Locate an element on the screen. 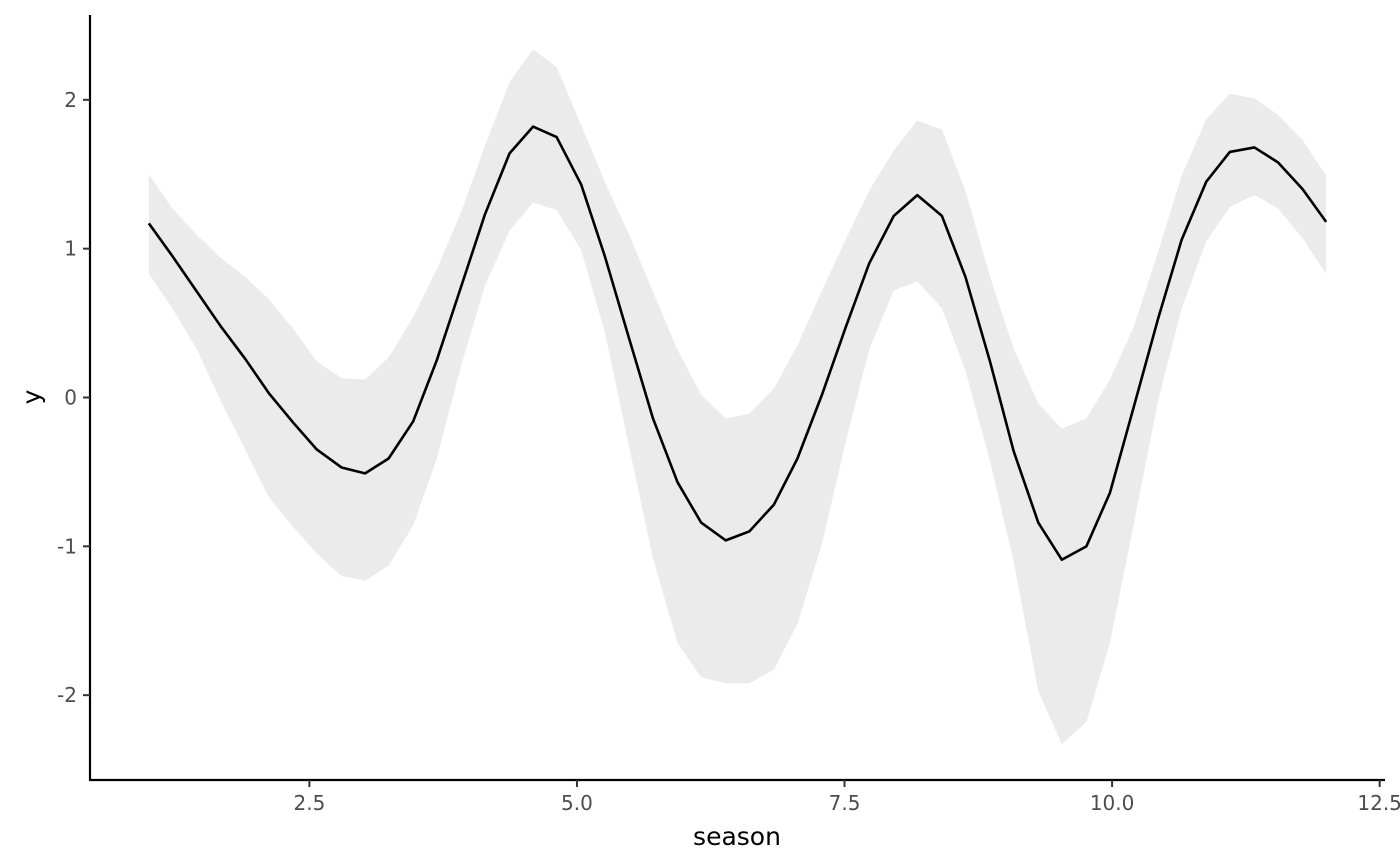  x-tick-label: 5.0 is located at coordinates (577, 803).